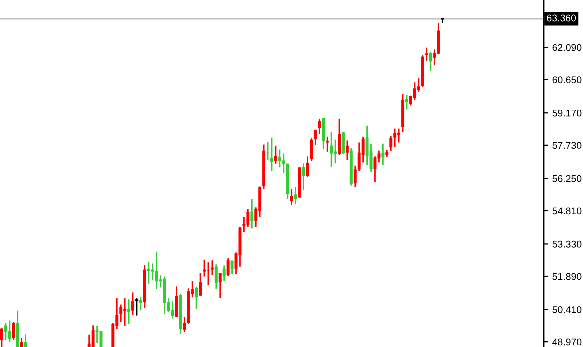 This screenshot has width=583, height=347. What do you see at coordinates (567, 244) in the screenshot?
I see `y-tick-label: 53.330` at bounding box center [567, 244].